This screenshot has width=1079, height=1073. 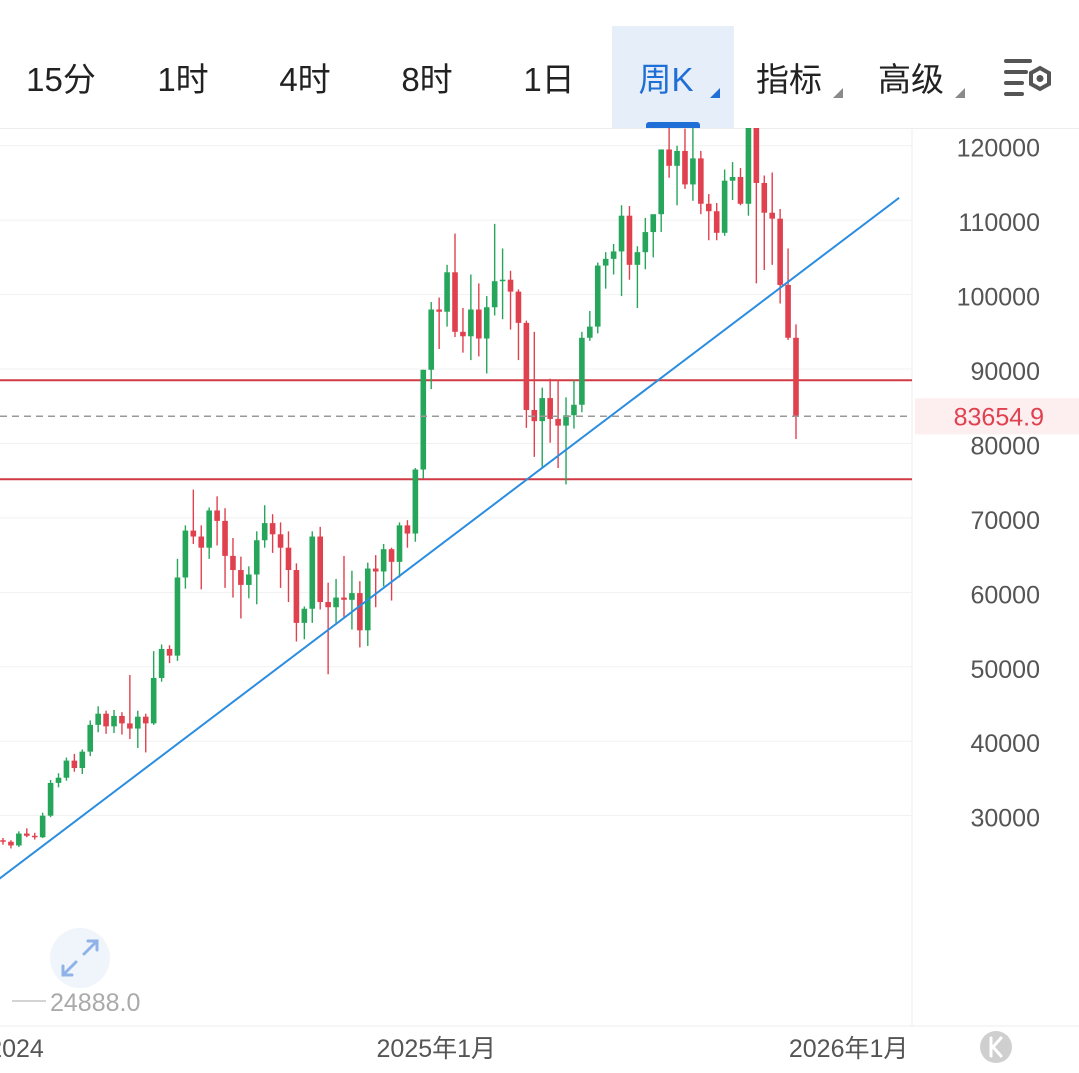 I want to click on tab-3: 4时, so click(x=305, y=77).